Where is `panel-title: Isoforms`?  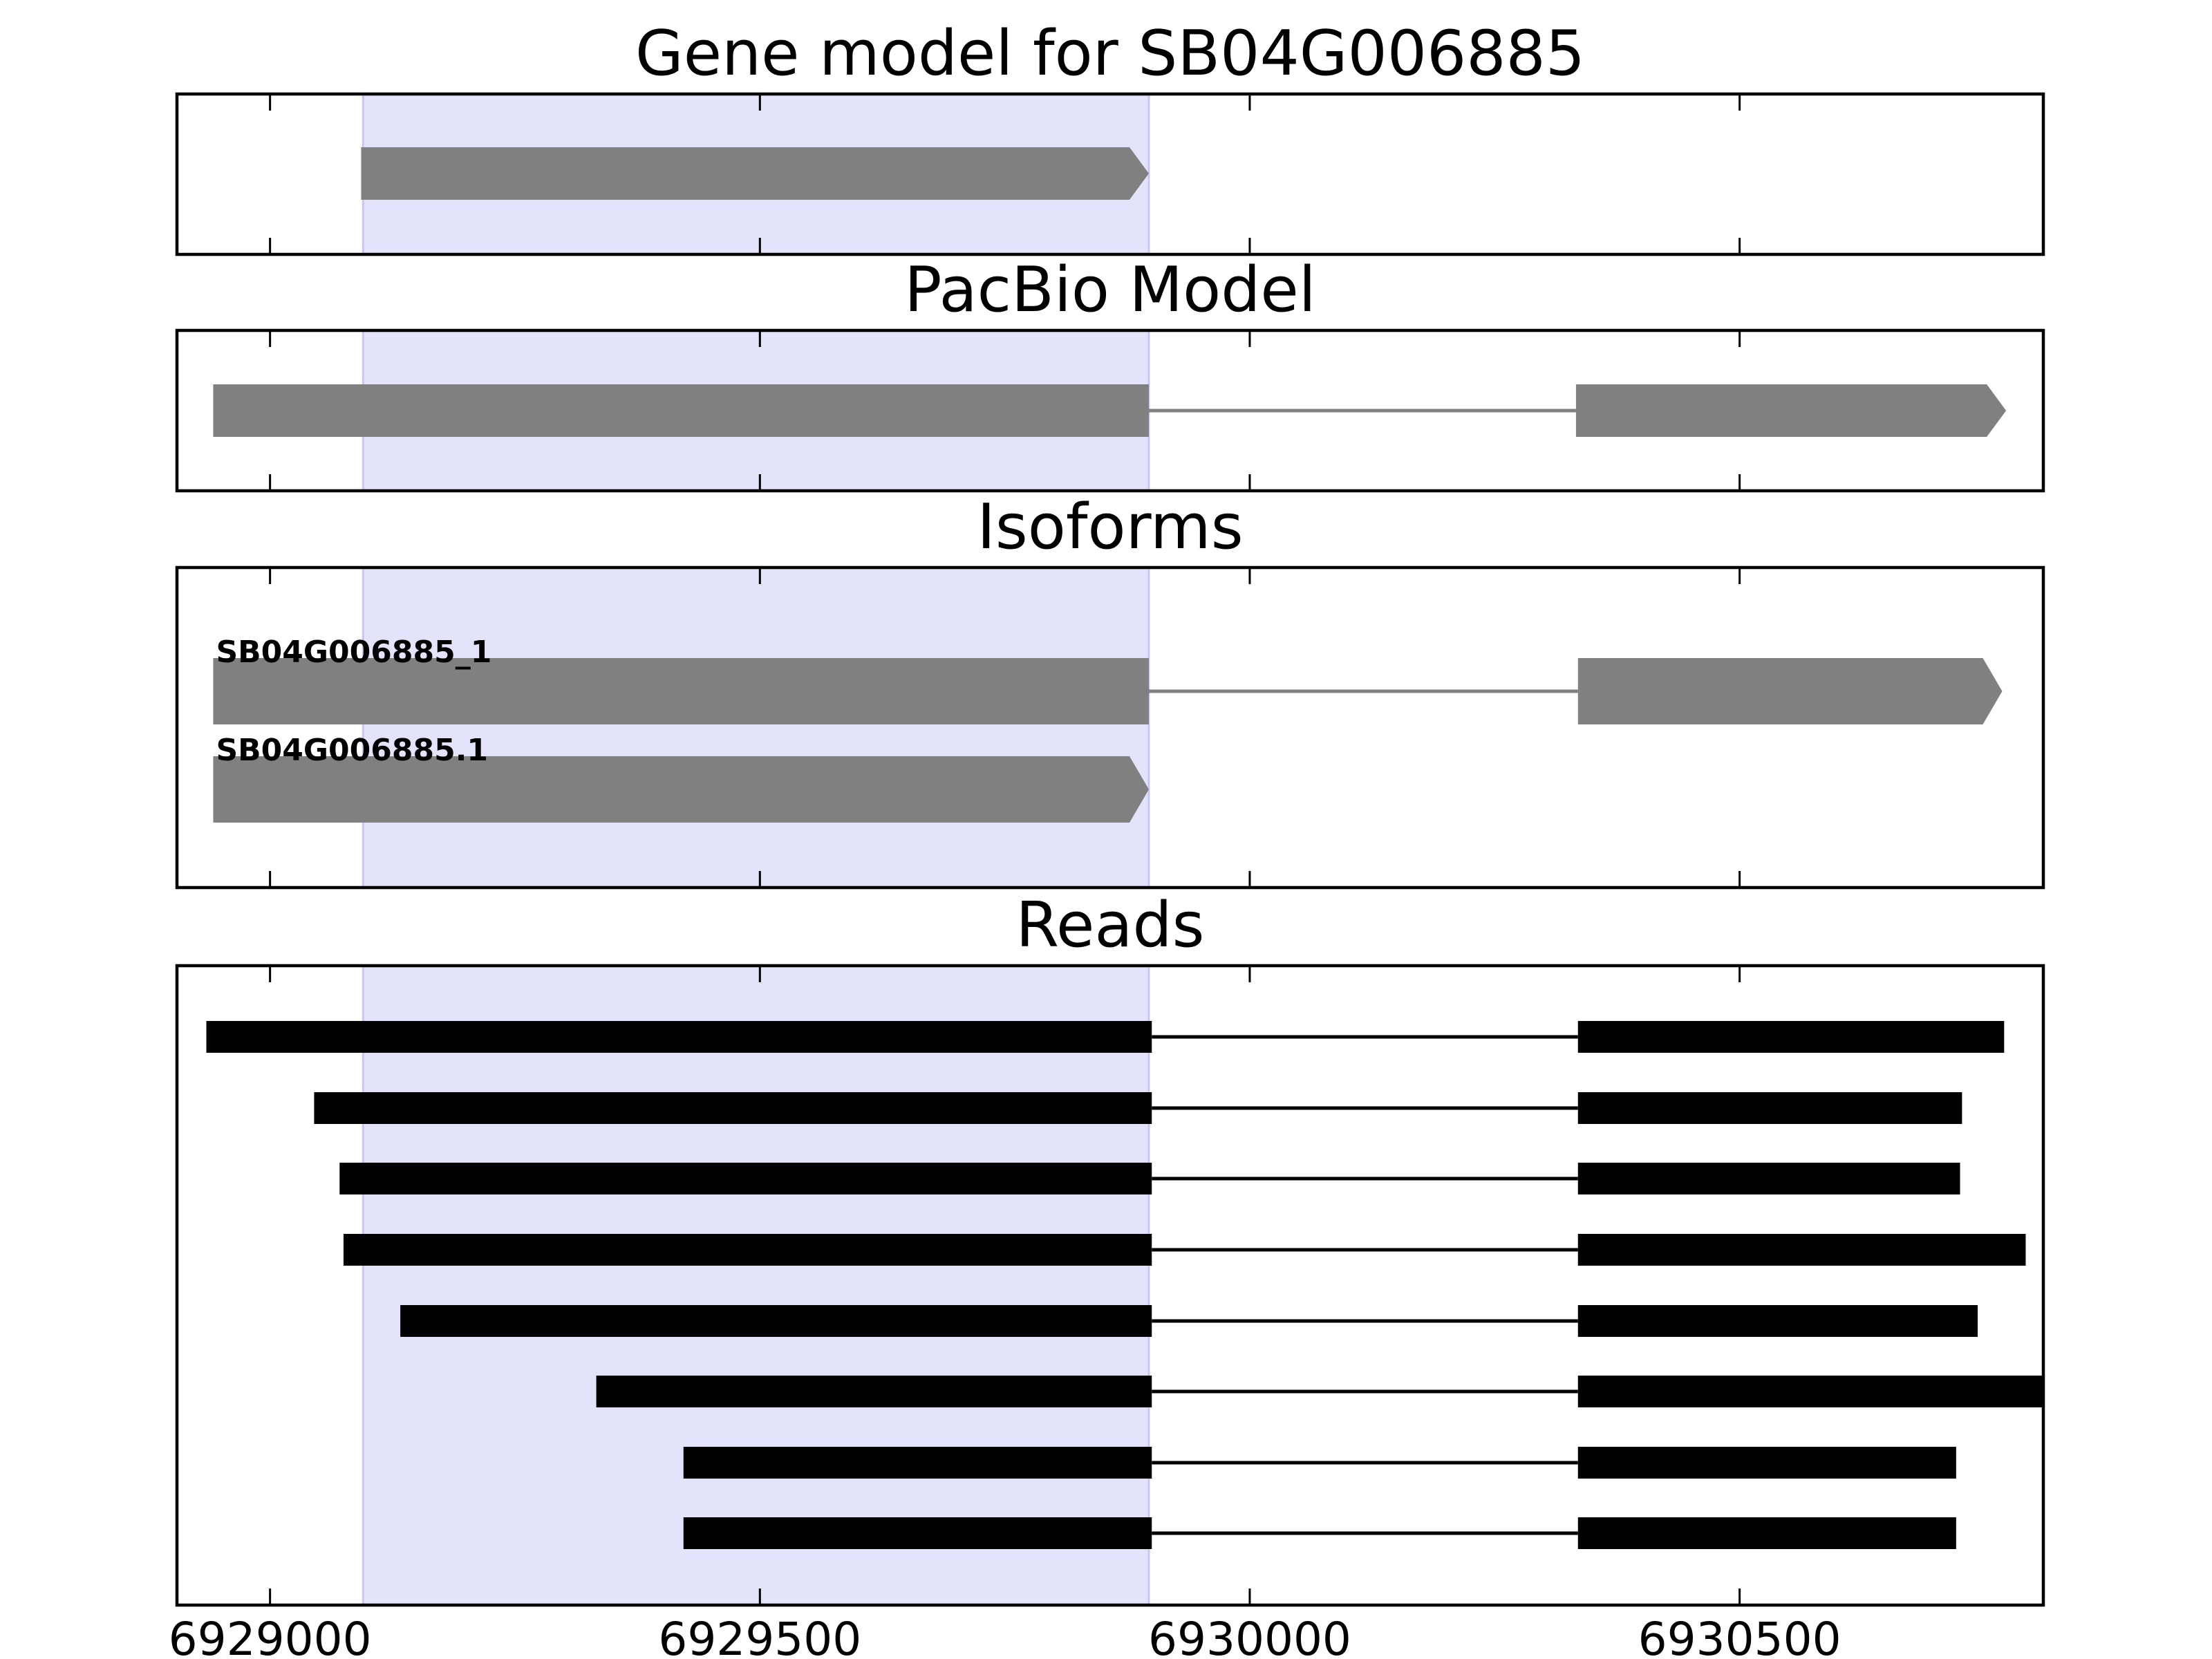
panel-title: Isoforms is located at coordinates (1110, 527).